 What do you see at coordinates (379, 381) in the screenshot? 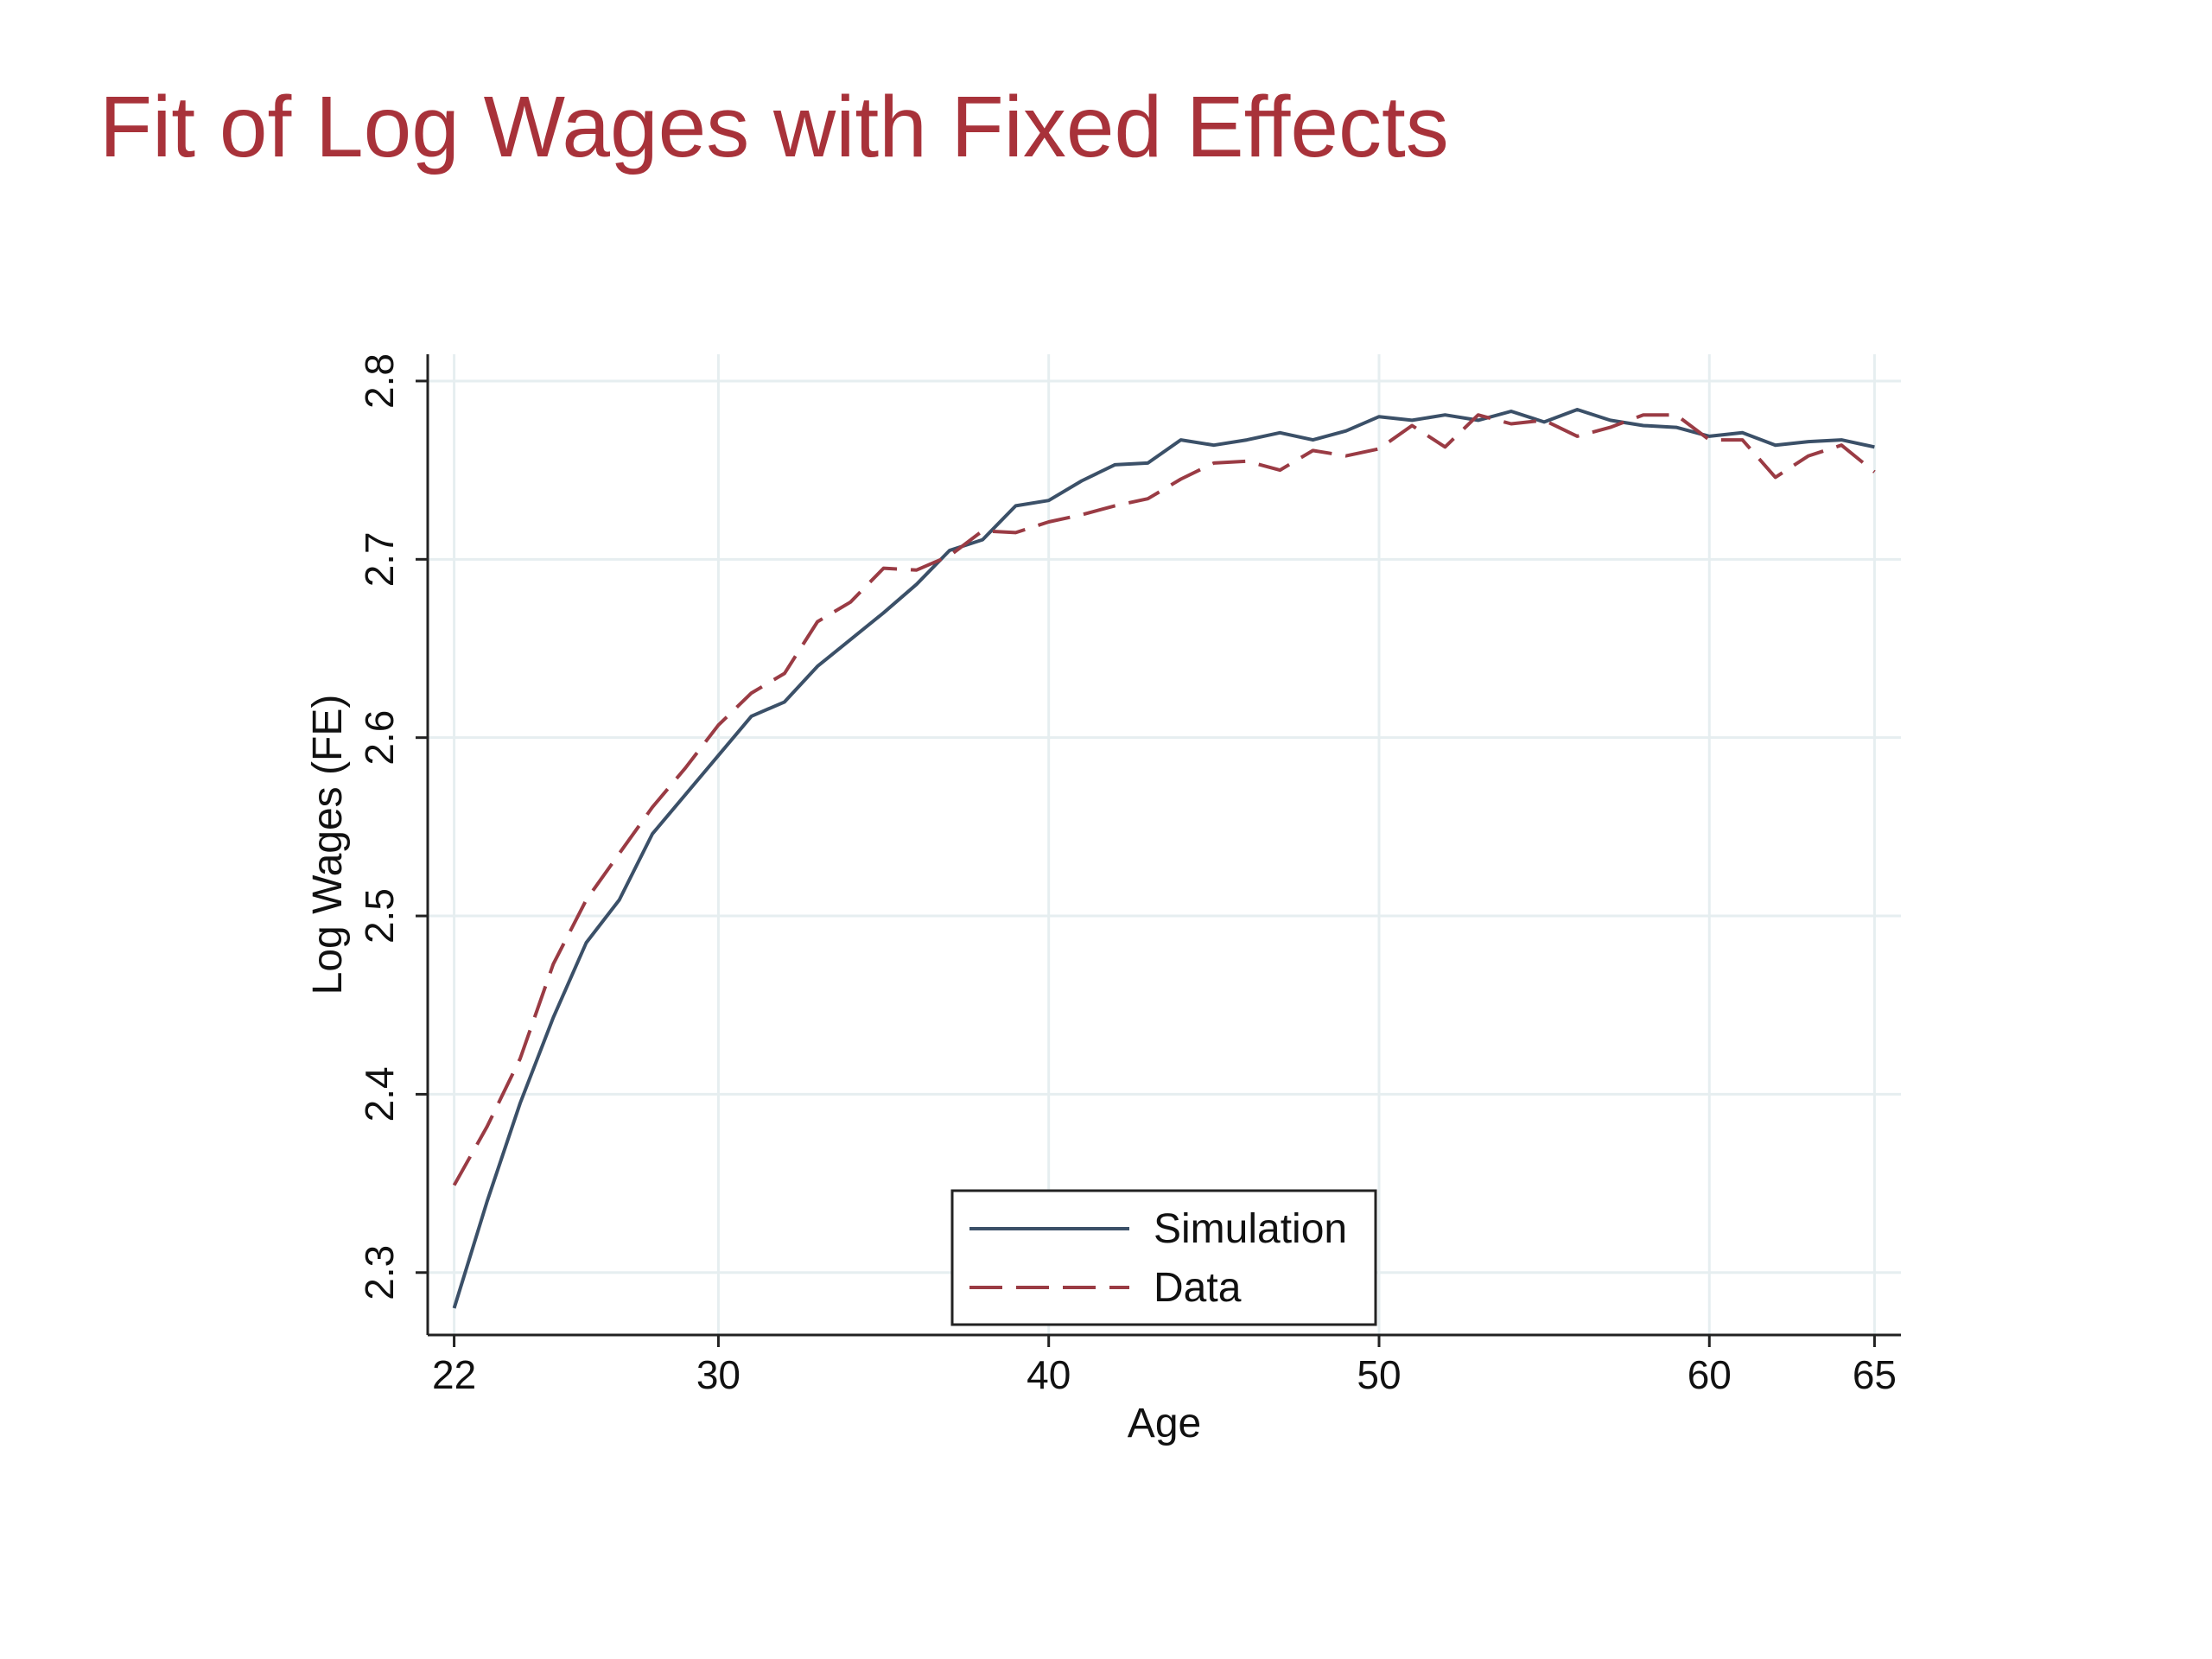
I see `y-tick-label: 2.8` at bounding box center [379, 381].